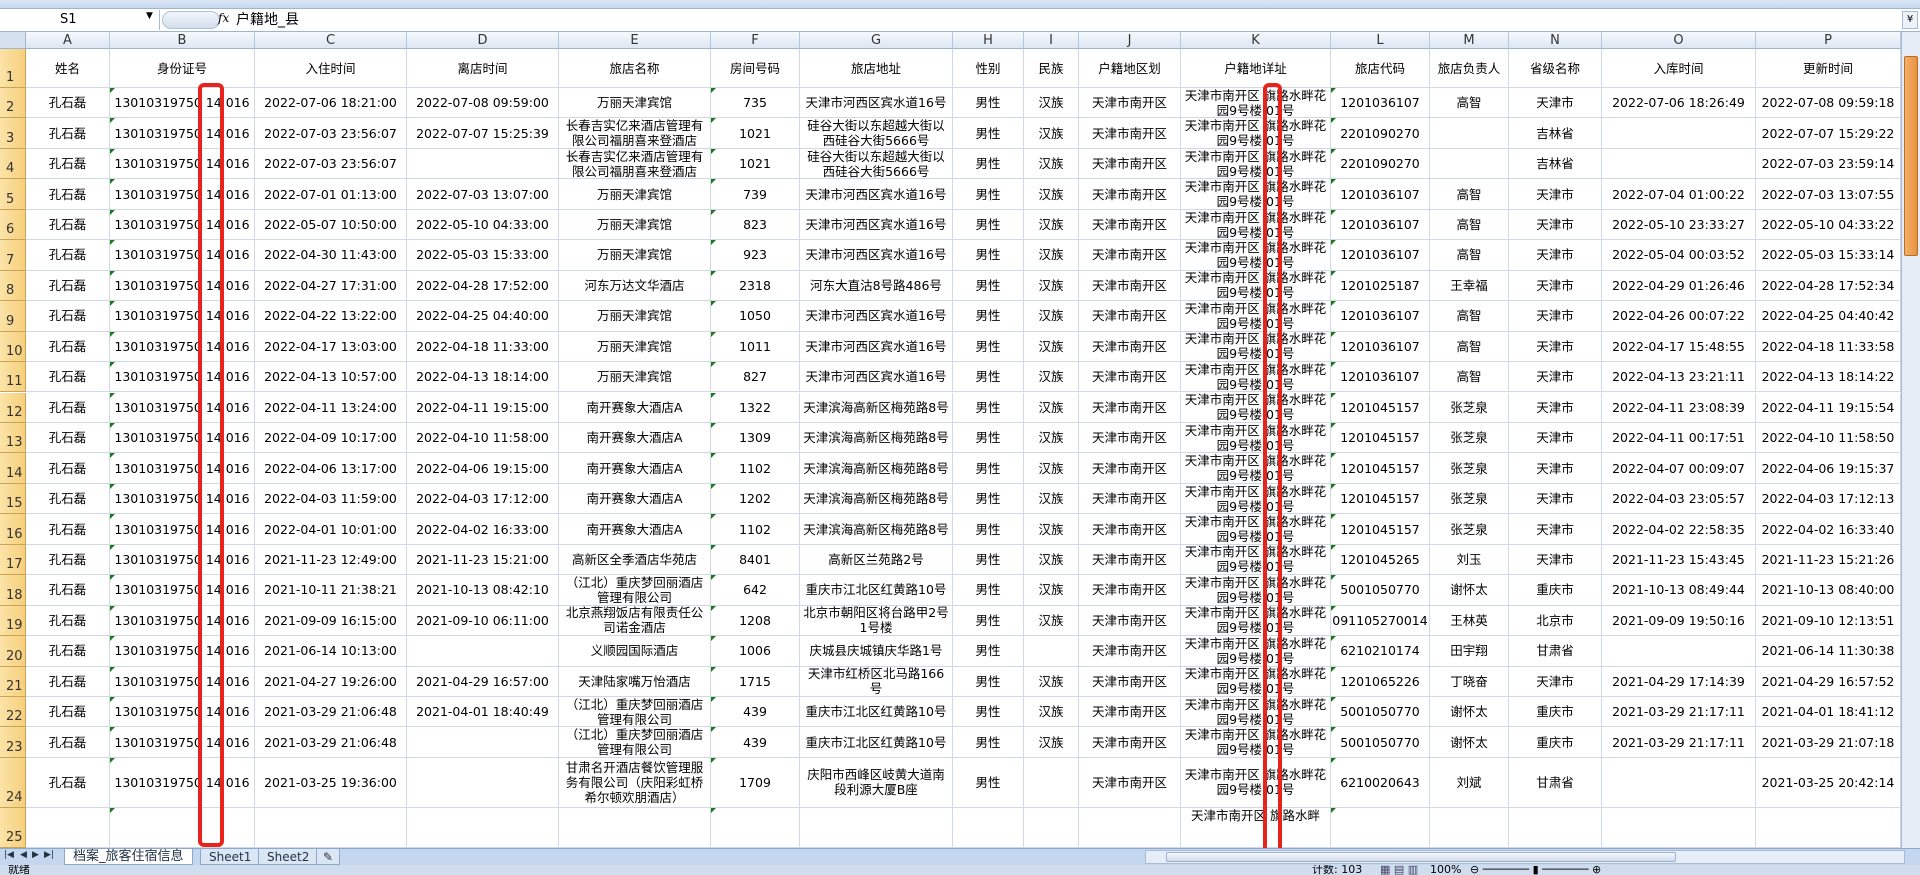  What do you see at coordinates (331, 347) in the screenshot?
I see `table-cell: 2022-04-17 13:03:00` at bounding box center [331, 347].